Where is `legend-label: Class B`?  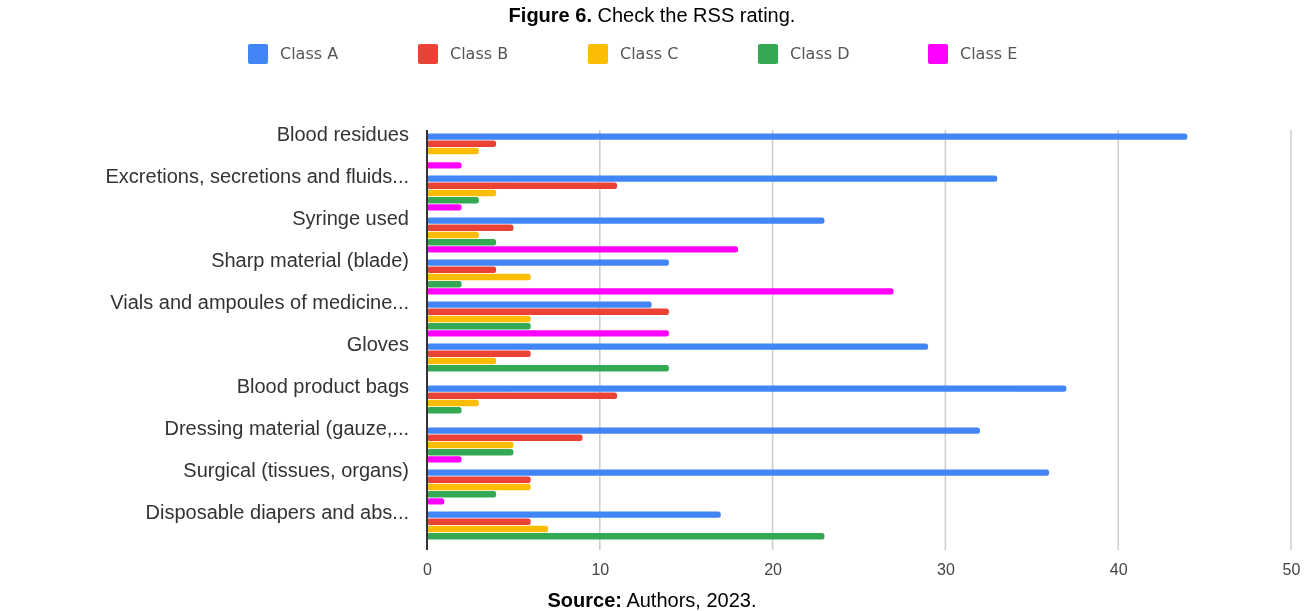
legend-label: Class B is located at coordinates (479, 53).